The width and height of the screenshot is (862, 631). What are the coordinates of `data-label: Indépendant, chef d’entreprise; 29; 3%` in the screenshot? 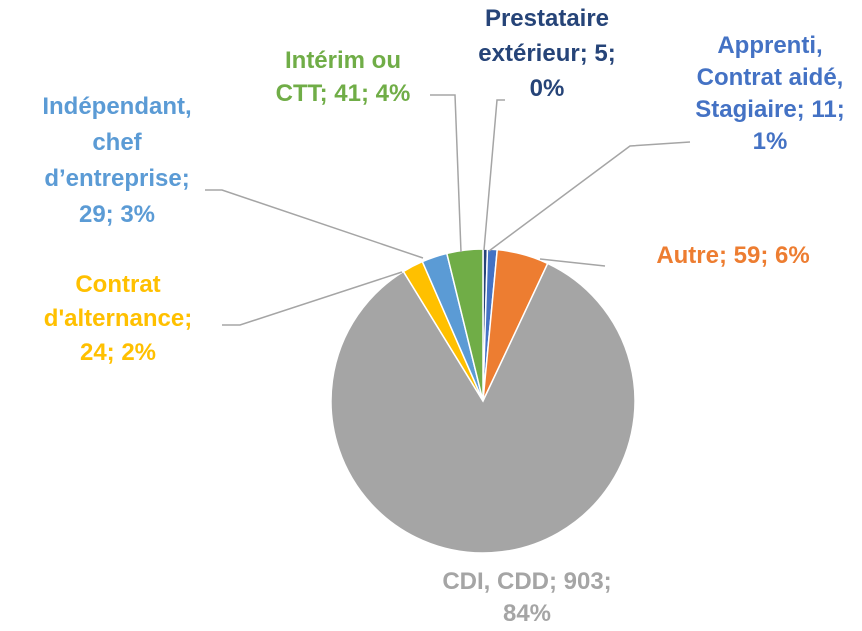 It's located at (116, 160).